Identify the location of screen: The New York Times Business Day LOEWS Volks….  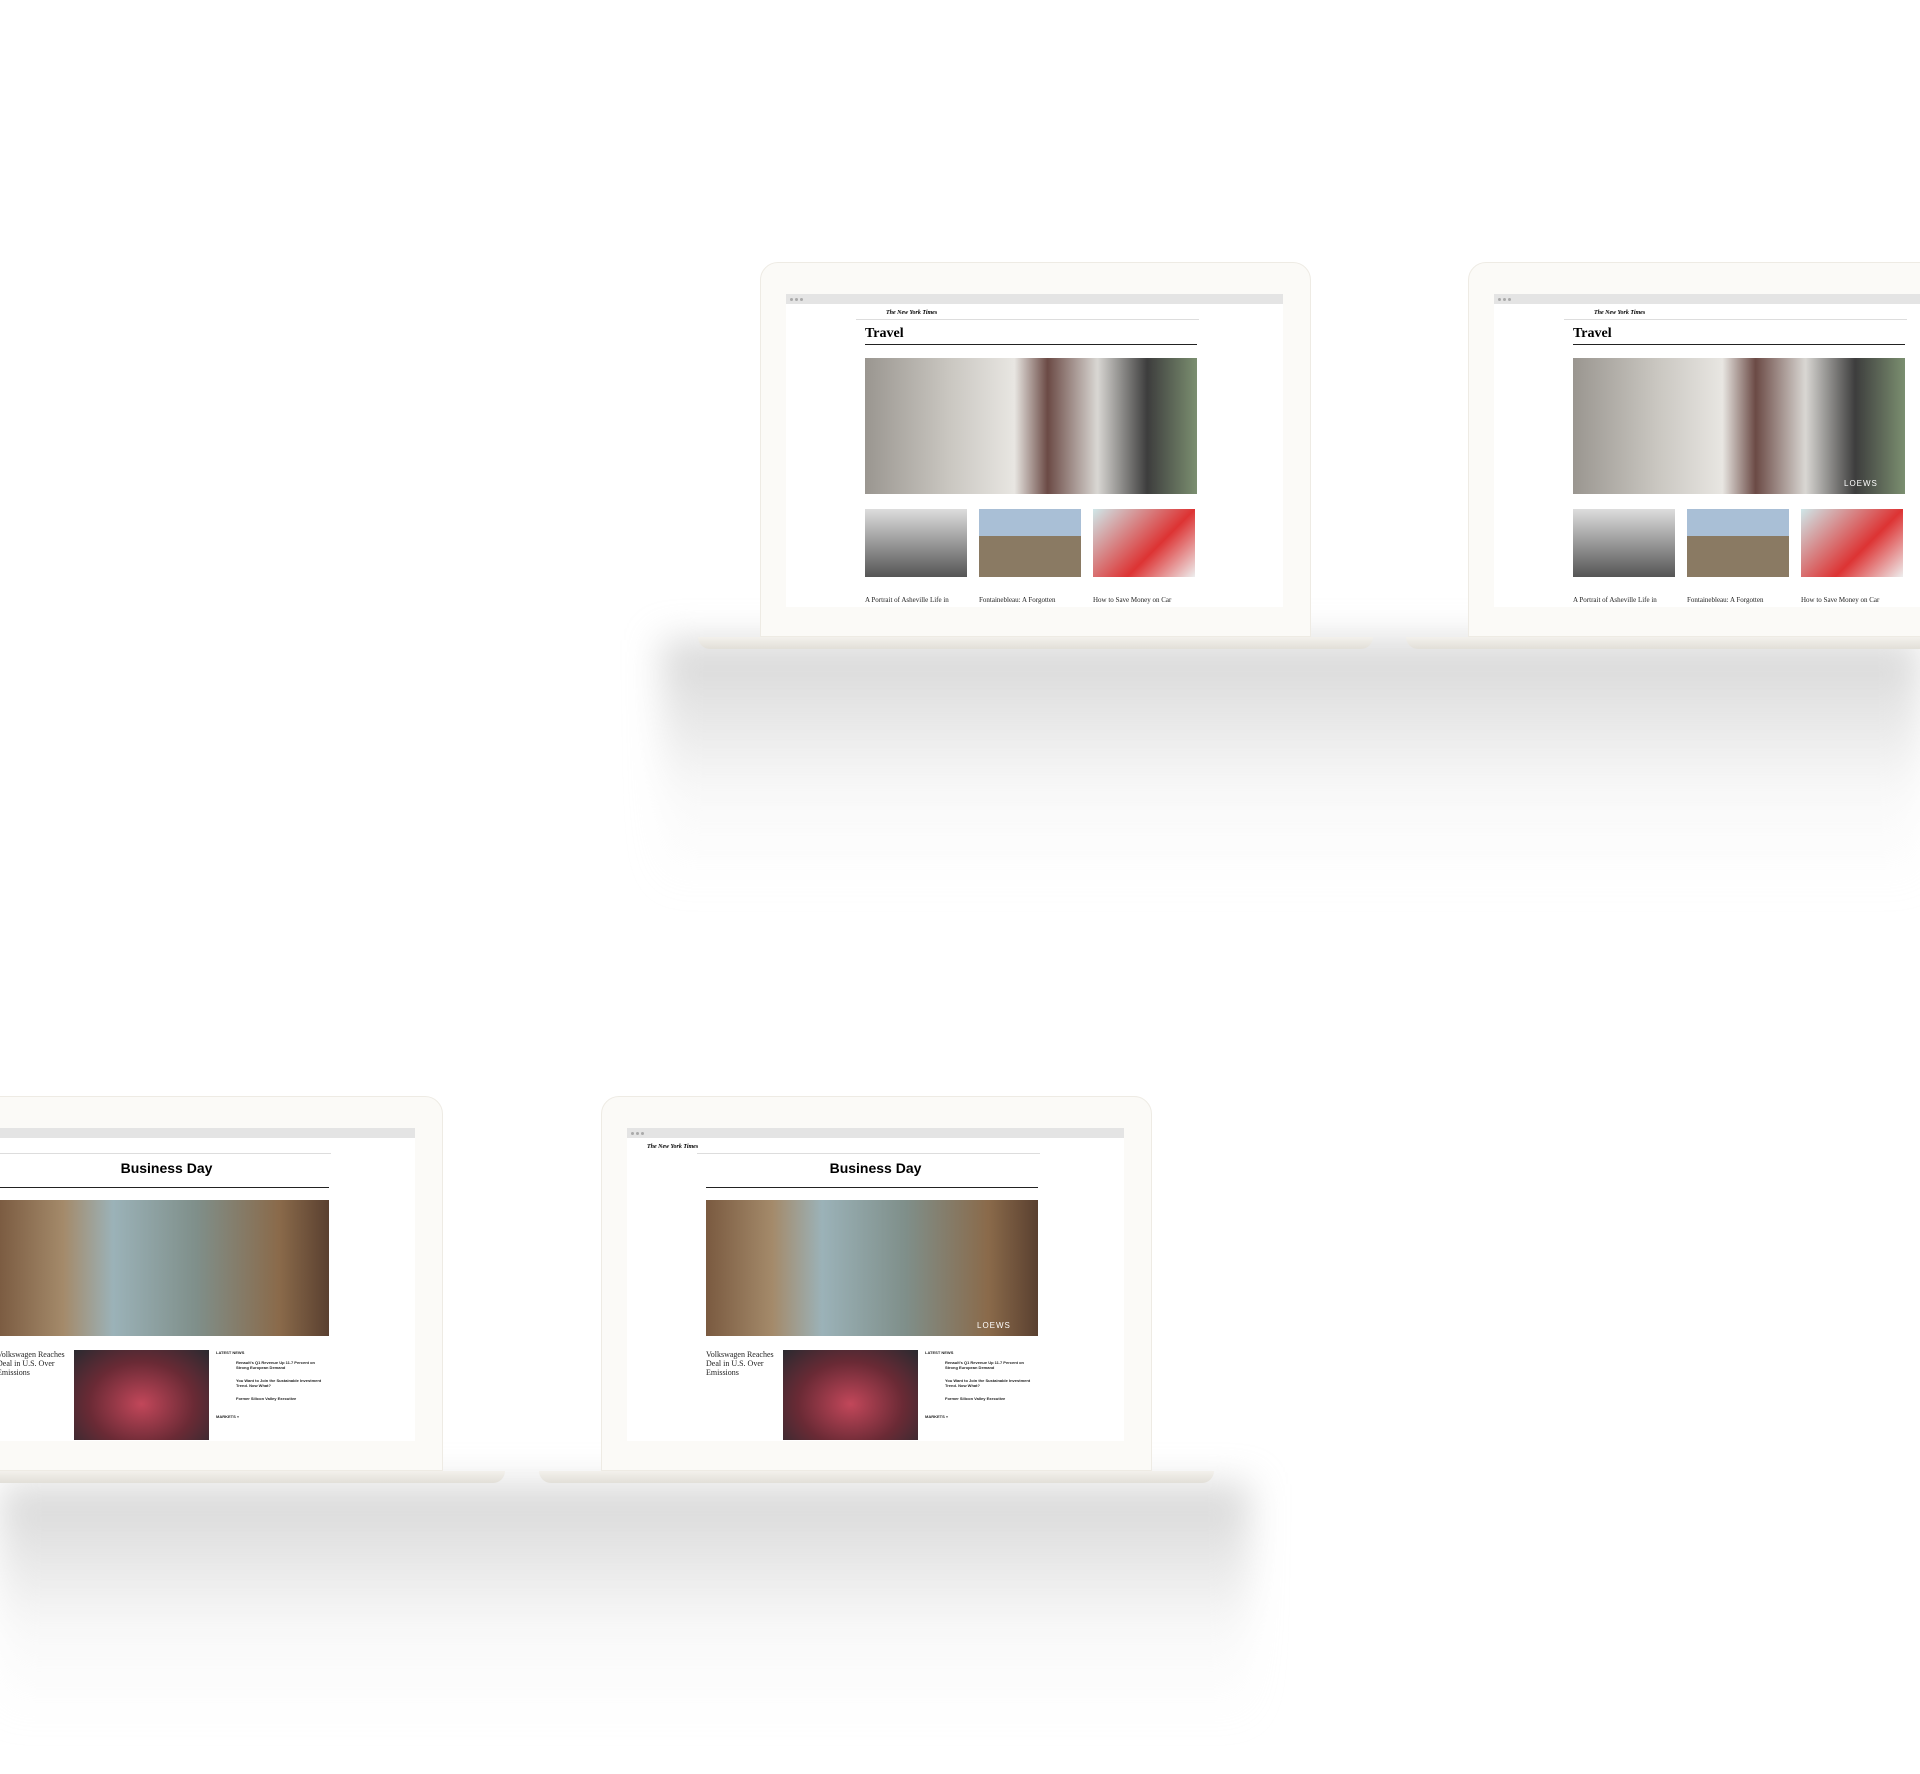
(875, 1284).